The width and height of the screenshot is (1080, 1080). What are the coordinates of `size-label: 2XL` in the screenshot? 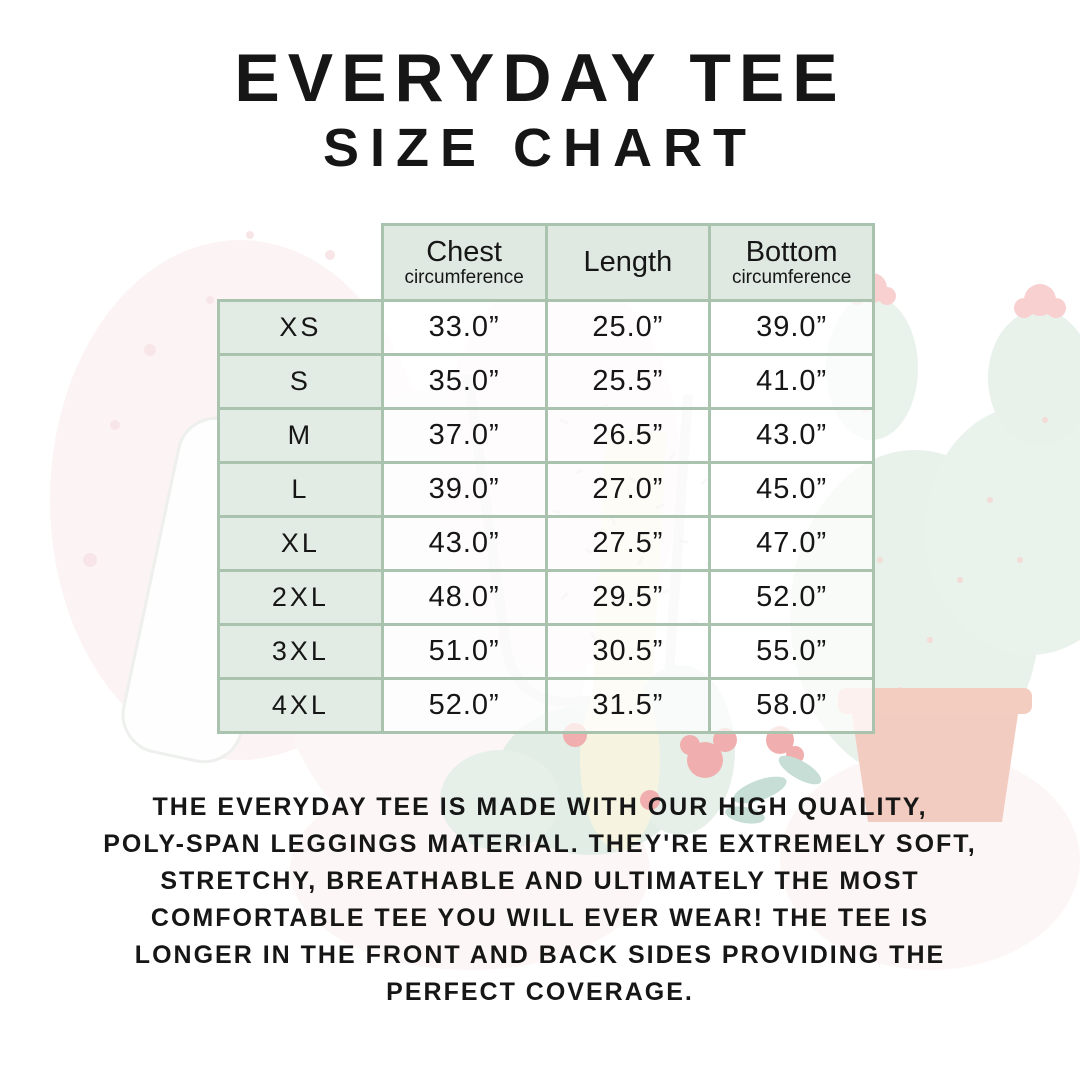 It's located at (300, 597).